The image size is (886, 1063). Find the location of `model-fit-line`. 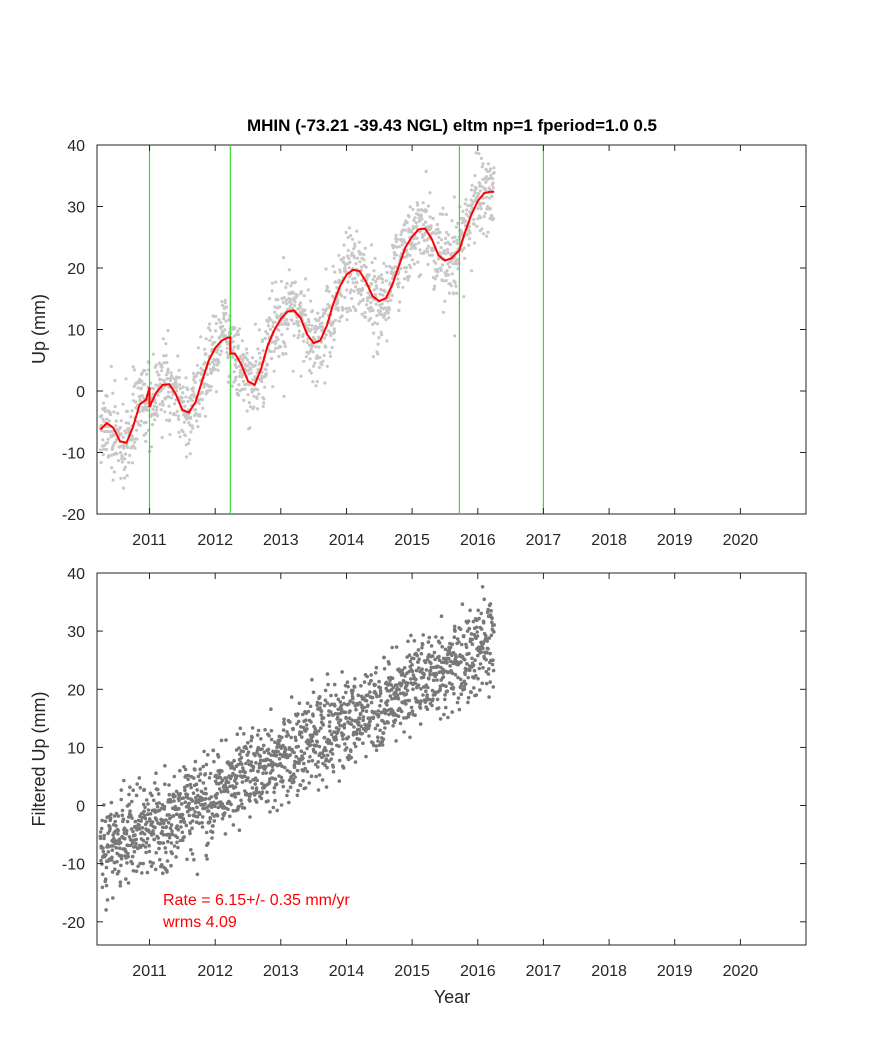

model-fit-line is located at coordinates (297, 317).